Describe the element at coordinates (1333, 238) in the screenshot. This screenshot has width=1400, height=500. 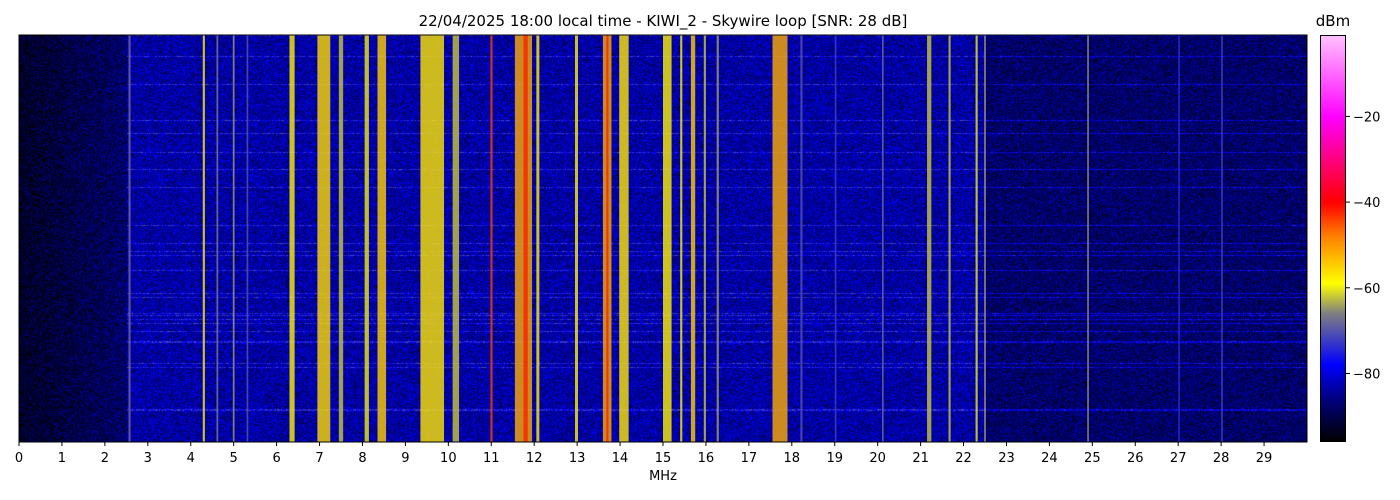
I see `colorbar` at that location.